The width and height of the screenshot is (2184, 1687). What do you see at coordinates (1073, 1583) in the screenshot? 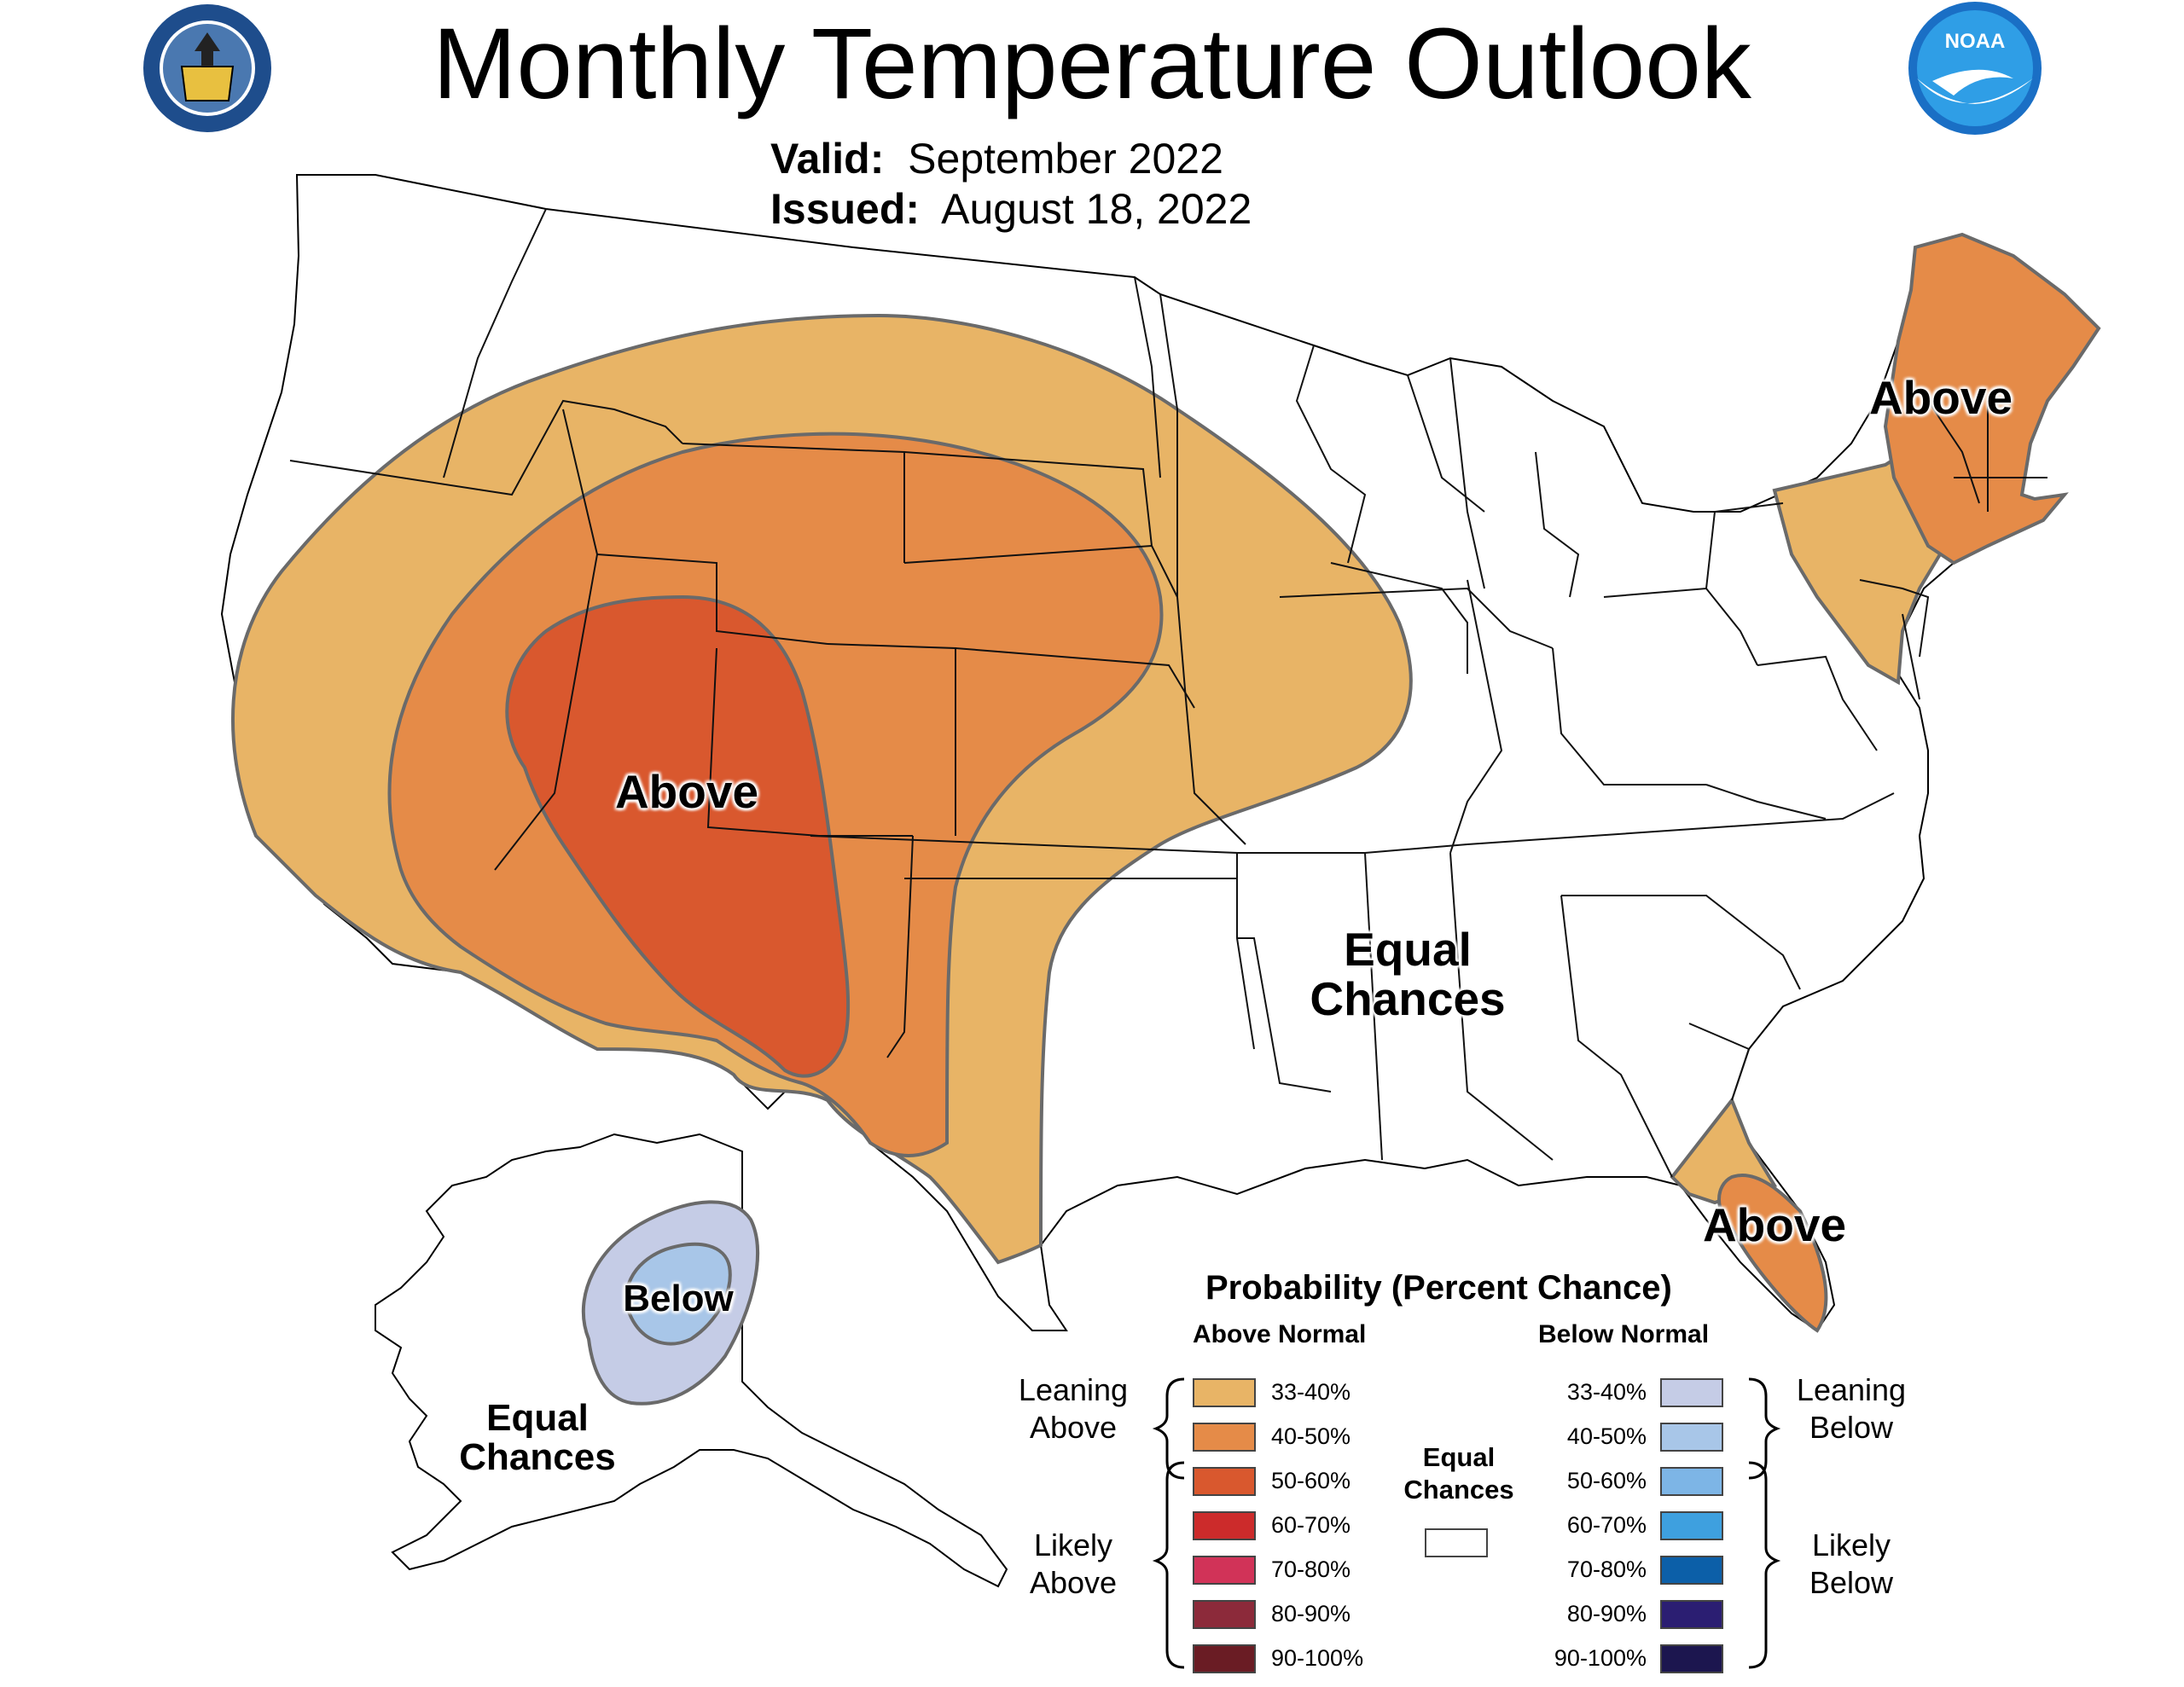
I see `likely-above-line2: Above` at bounding box center [1073, 1583].